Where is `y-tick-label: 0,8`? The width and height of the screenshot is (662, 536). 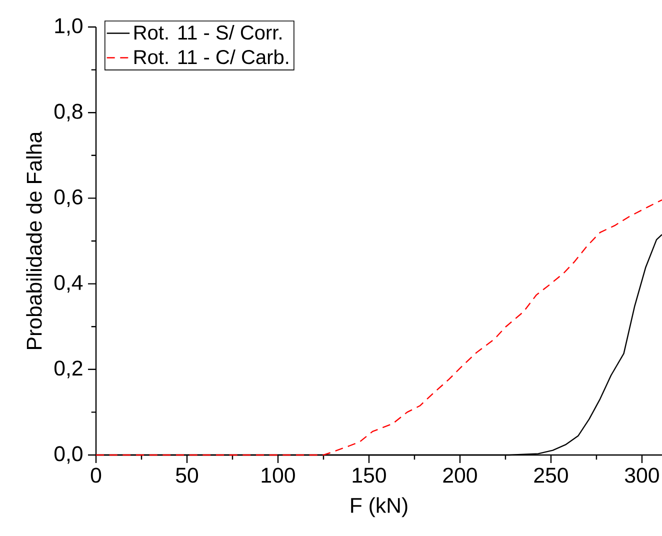
y-tick-label: 0,8 is located at coordinates (68, 113).